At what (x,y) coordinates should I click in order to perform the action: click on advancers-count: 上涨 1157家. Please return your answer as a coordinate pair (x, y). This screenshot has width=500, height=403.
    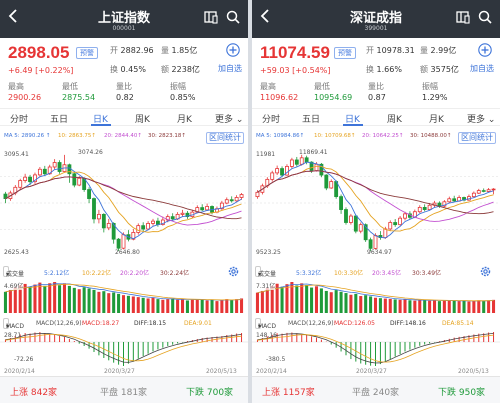
    Looking at the image, I should click on (288, 393).